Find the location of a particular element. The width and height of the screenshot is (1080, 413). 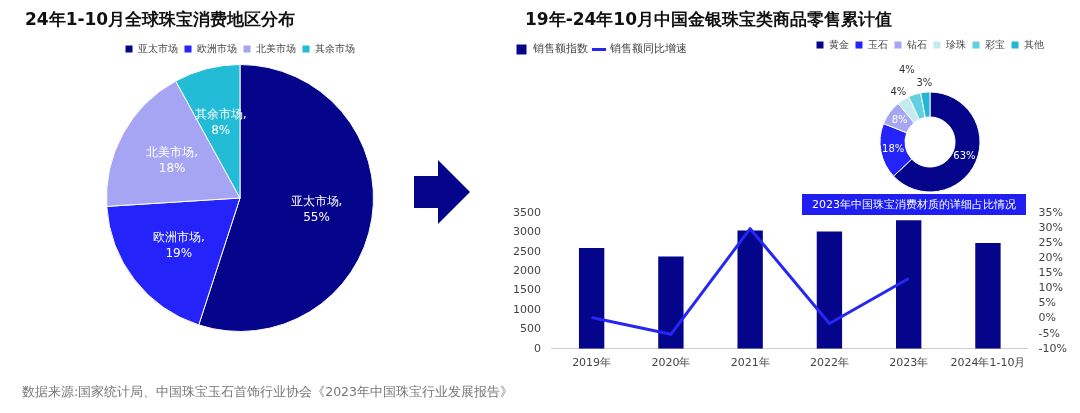

data-label: 欧洲市场, 19% is located at coordinates (178, 244).